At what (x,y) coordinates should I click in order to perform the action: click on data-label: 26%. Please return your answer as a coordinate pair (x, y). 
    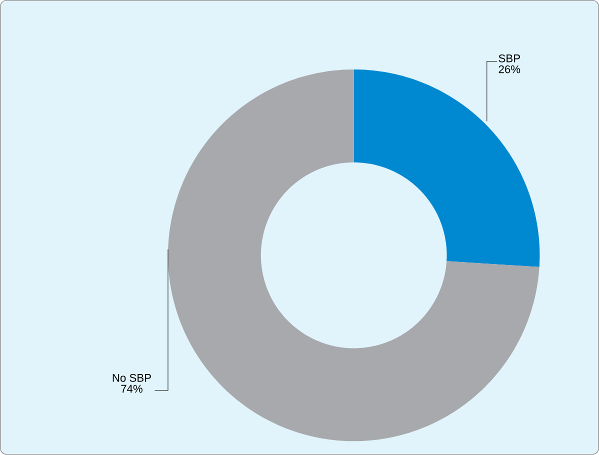
    Looking at the image, I should click on (509, 69).